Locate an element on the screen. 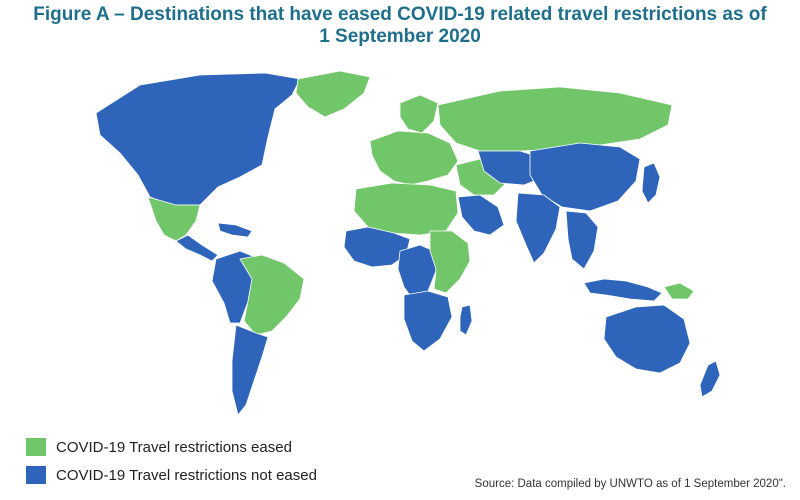 The width and height of the screenshot is (800, 500). region-east-africa is located at coordinates (450, 262).